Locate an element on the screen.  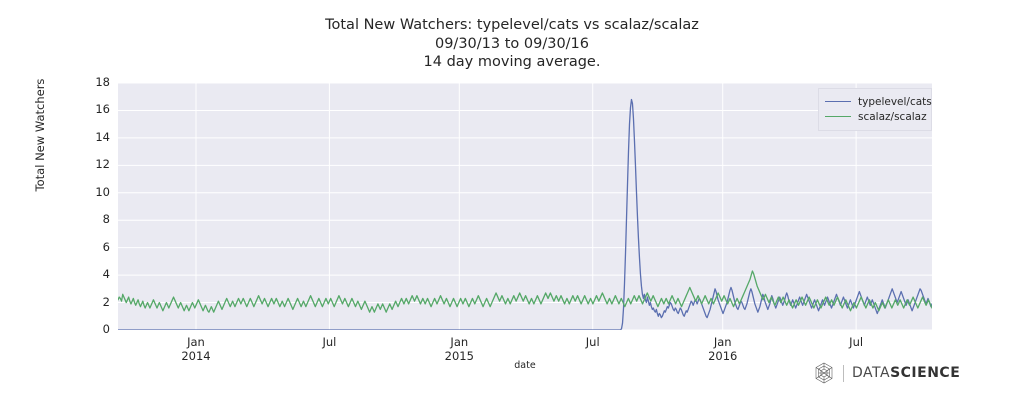
datascience-logo: DATASCIENCE is located at coordinates (886, 373).